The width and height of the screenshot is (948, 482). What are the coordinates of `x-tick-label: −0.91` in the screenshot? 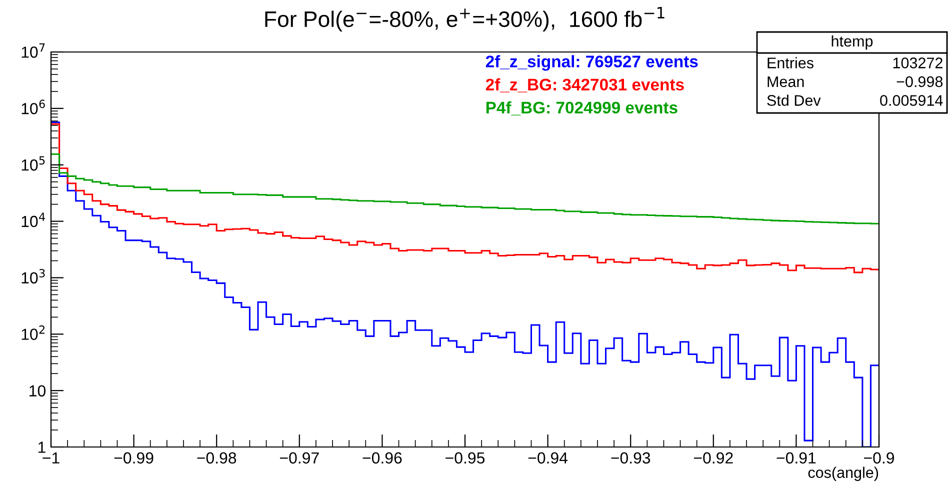 It's located at (796, 458).